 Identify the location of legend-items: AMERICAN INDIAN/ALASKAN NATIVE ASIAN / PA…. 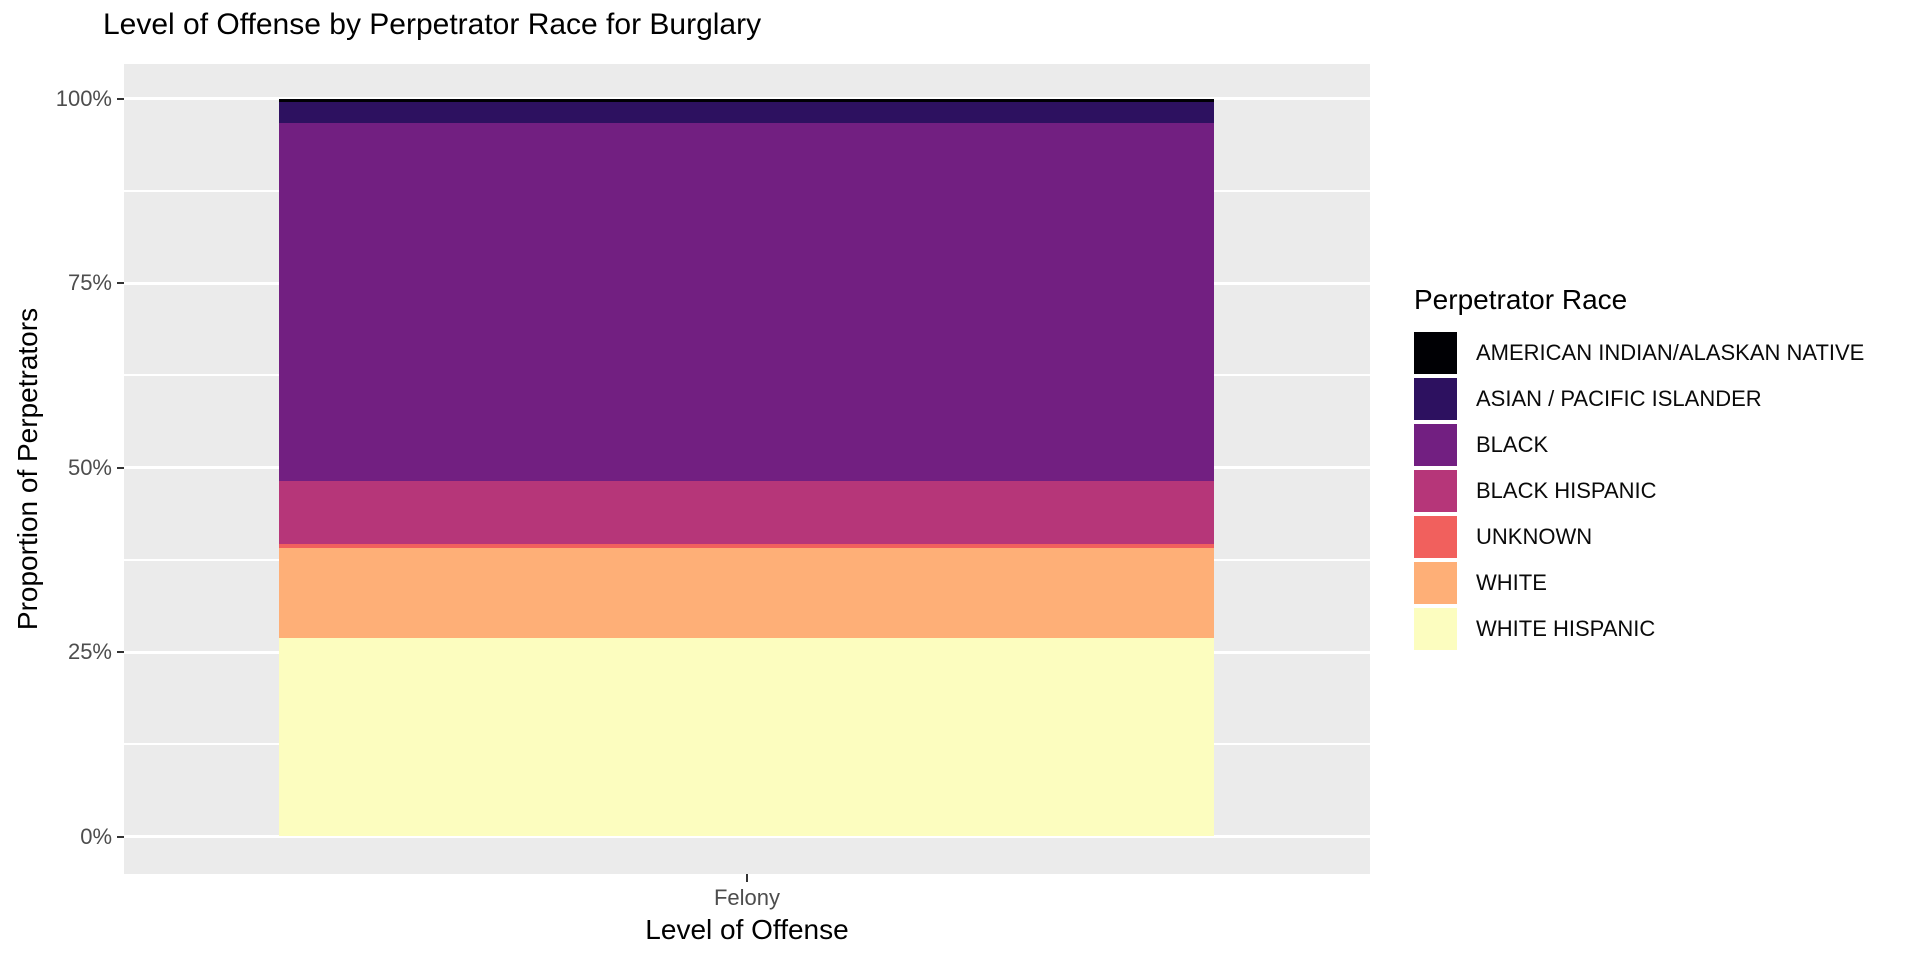
(1639, 491).